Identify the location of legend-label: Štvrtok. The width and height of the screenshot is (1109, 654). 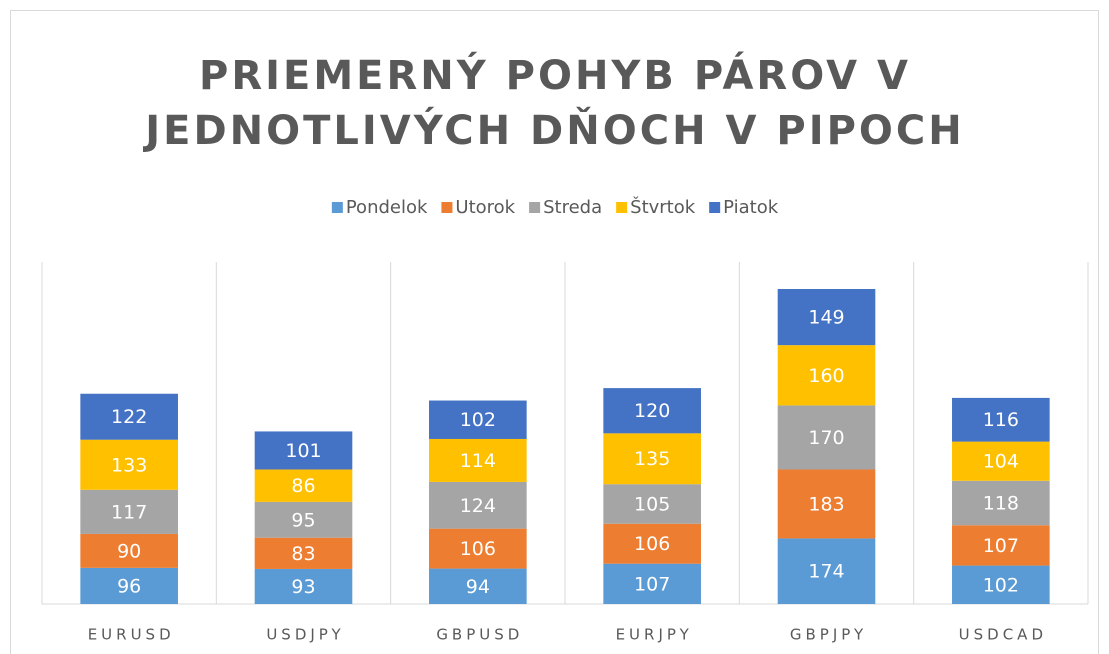
(663, 207).